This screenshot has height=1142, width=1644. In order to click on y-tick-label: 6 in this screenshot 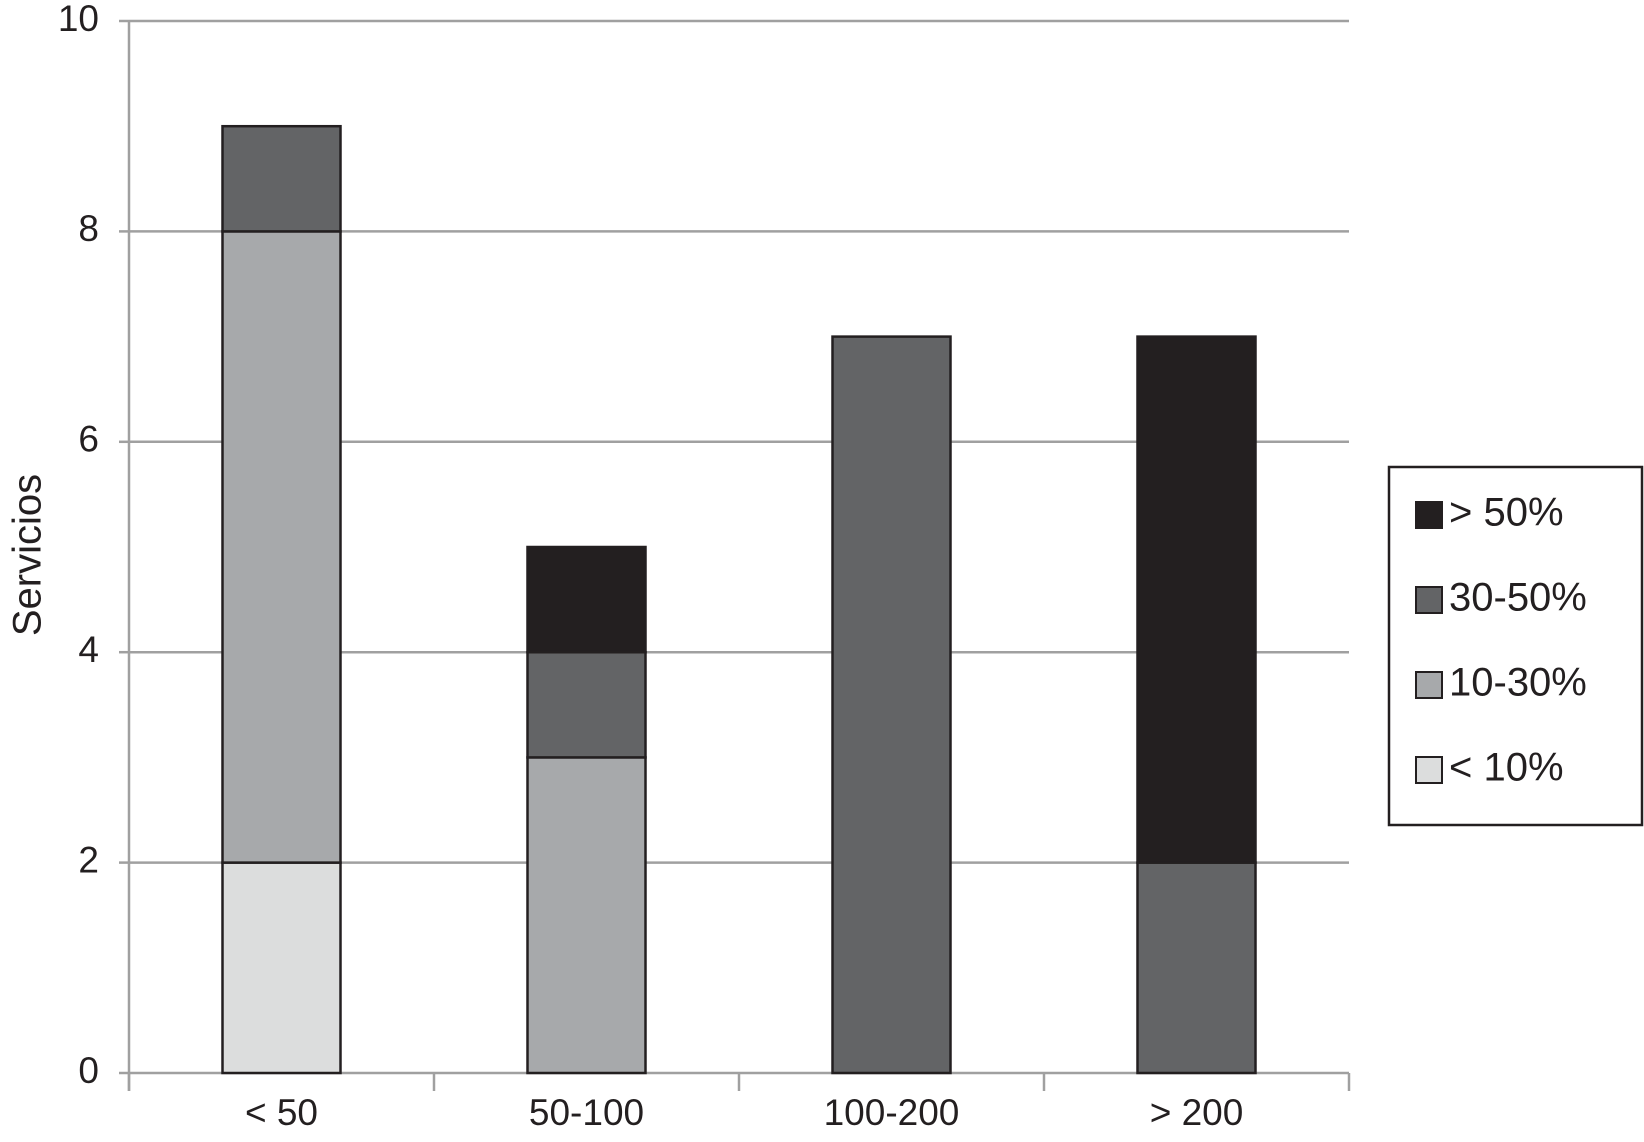, I will do `click(88, 439)`.